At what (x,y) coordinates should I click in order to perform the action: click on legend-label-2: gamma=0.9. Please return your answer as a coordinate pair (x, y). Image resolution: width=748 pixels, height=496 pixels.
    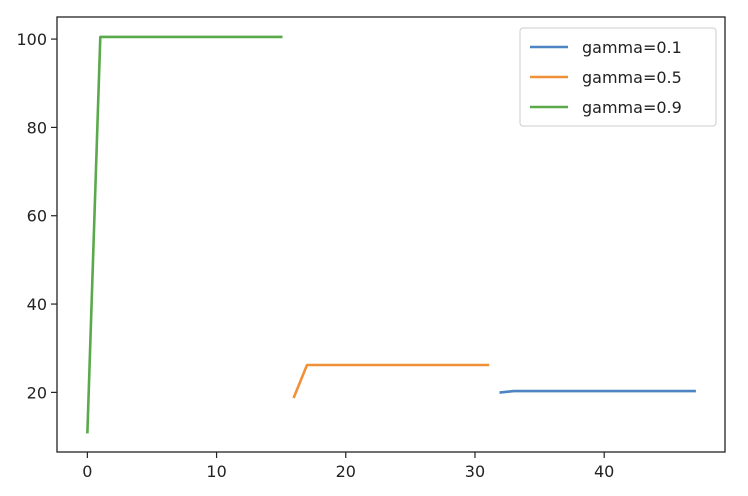
    Looking at the image, I should click on (632, 107).